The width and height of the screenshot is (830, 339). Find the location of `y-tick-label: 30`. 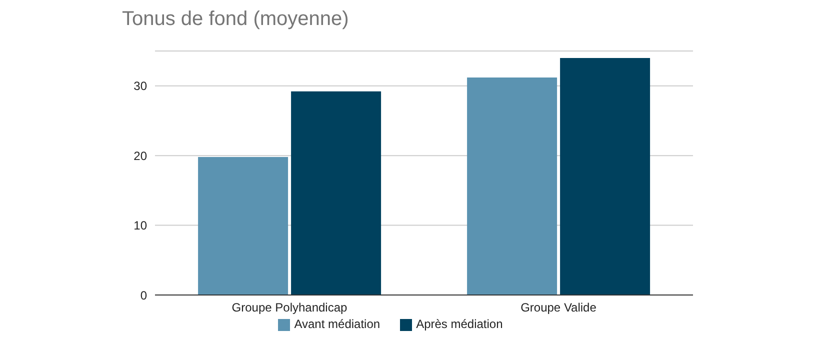

y-tick-label: 30 is located at coordinates (141, 86).